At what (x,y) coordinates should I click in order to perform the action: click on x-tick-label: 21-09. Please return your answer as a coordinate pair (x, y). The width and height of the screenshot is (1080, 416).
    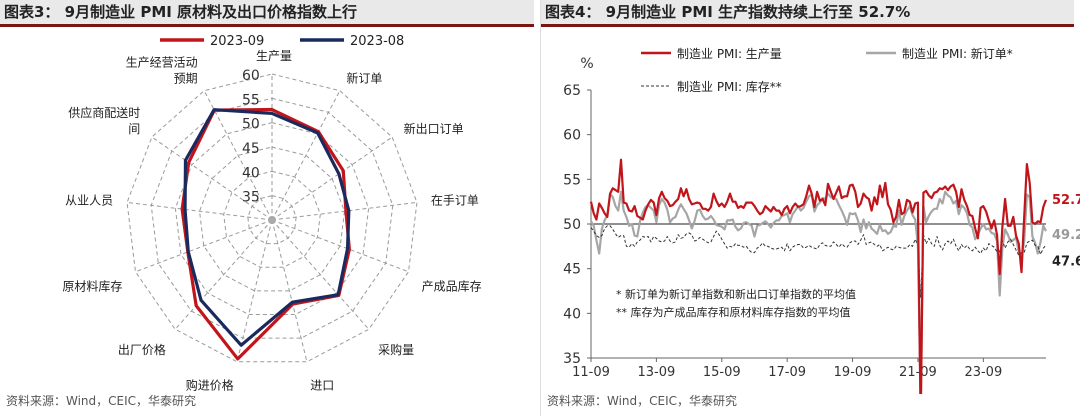
    Looking at the image, I should click on (918, 372).